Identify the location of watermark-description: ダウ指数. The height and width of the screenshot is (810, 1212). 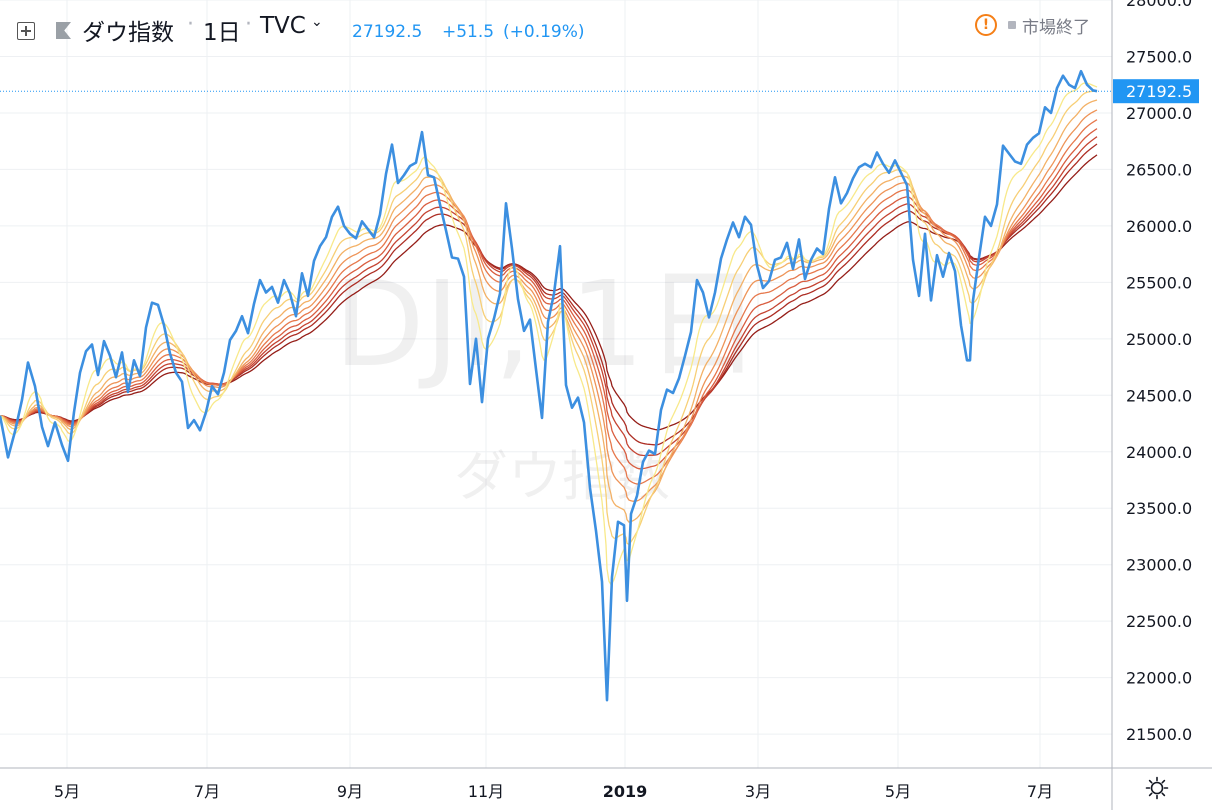
(562, 476).